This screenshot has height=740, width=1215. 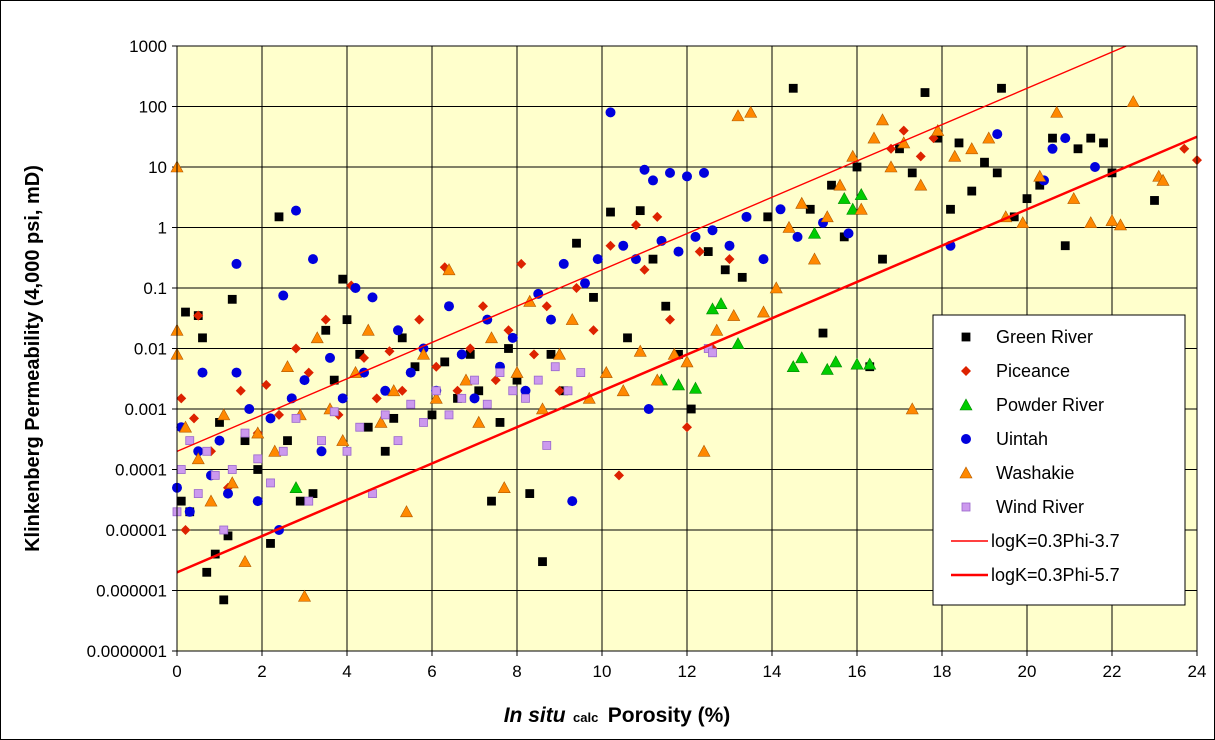 I want to click on x-tick-label: 16, so click(x=857, y=671).